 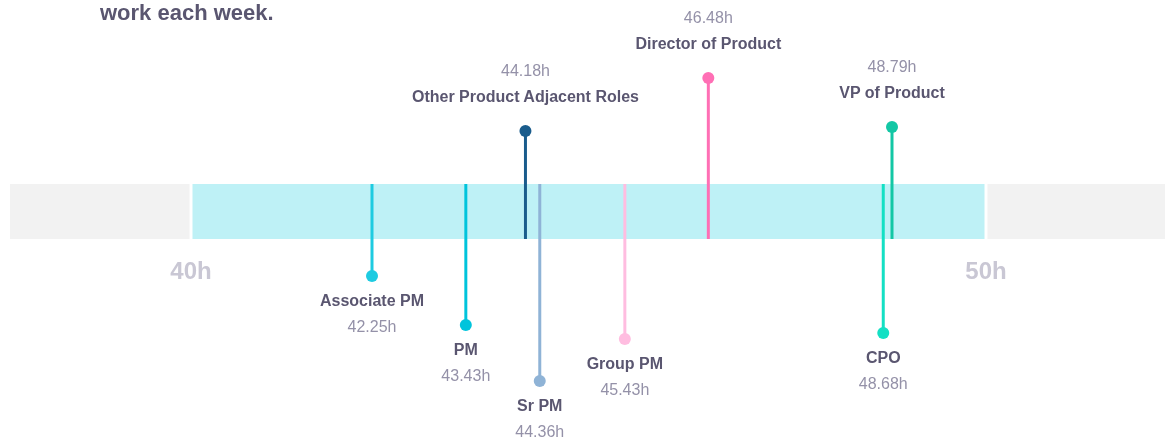 I want to click on data-label: 48.79h, so click(x=892, y=66).